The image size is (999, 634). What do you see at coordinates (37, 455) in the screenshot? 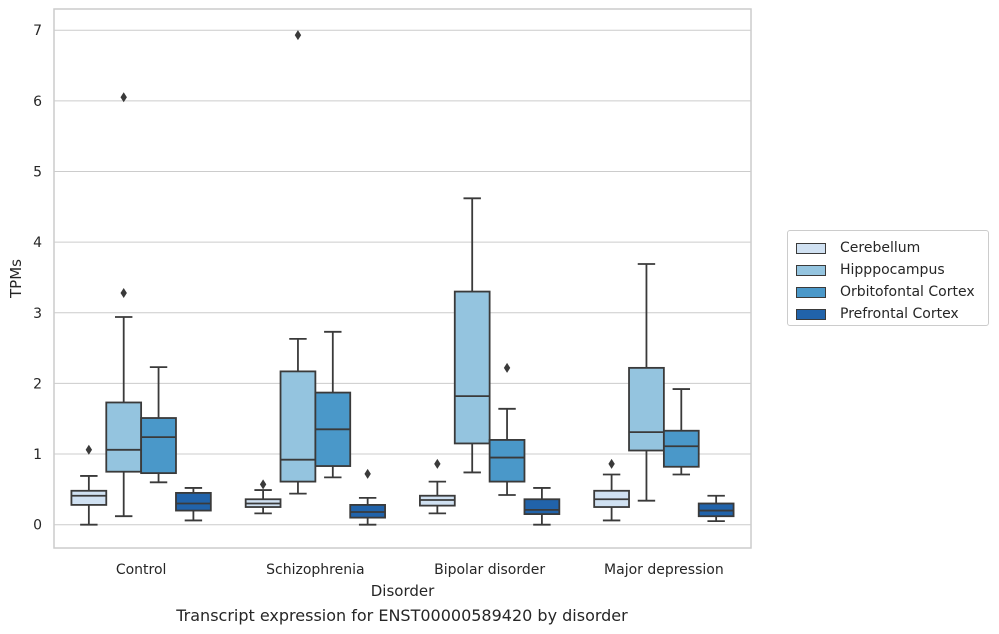
I see `y-tick-label: 1` at bounding box center [37, 455].